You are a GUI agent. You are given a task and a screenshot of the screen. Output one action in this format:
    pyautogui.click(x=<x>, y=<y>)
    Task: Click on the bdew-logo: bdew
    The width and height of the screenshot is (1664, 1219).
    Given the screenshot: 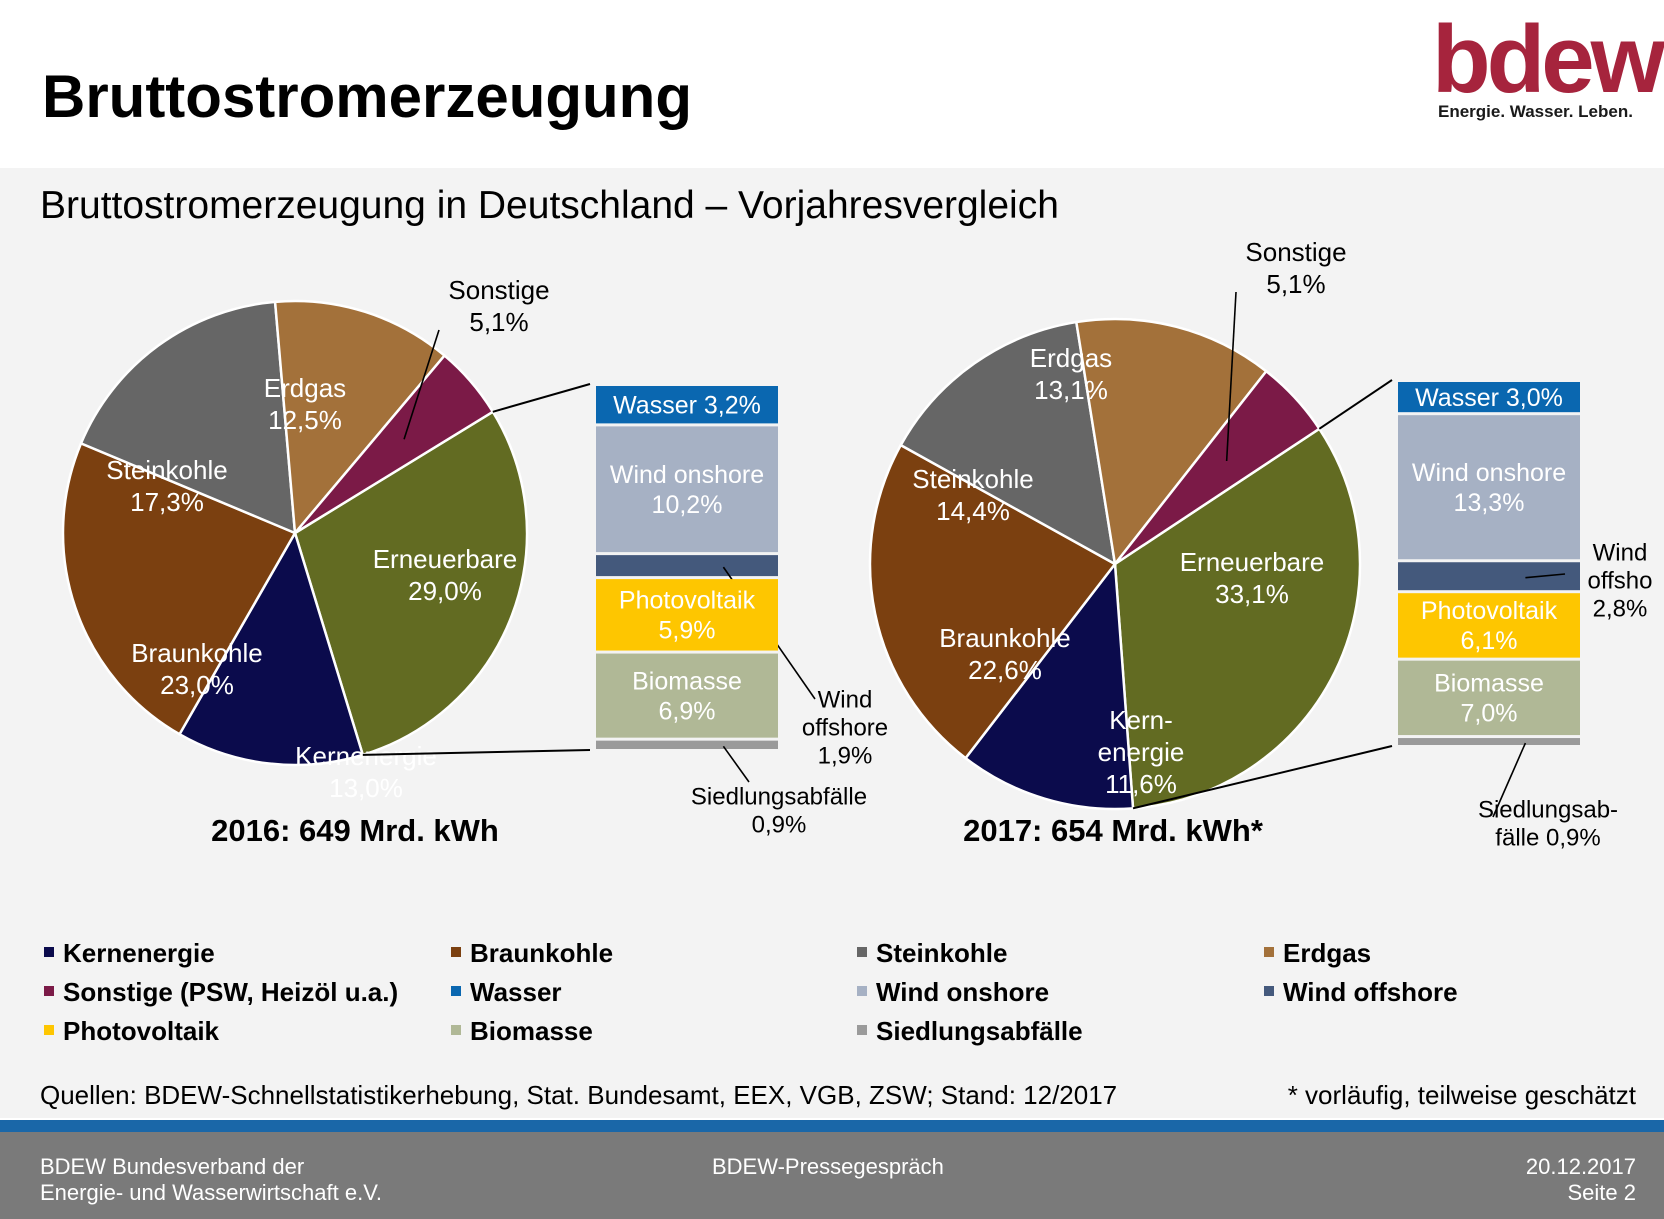 What is the action you would take?
    pyautogui.click(x=1548, y=59)
    